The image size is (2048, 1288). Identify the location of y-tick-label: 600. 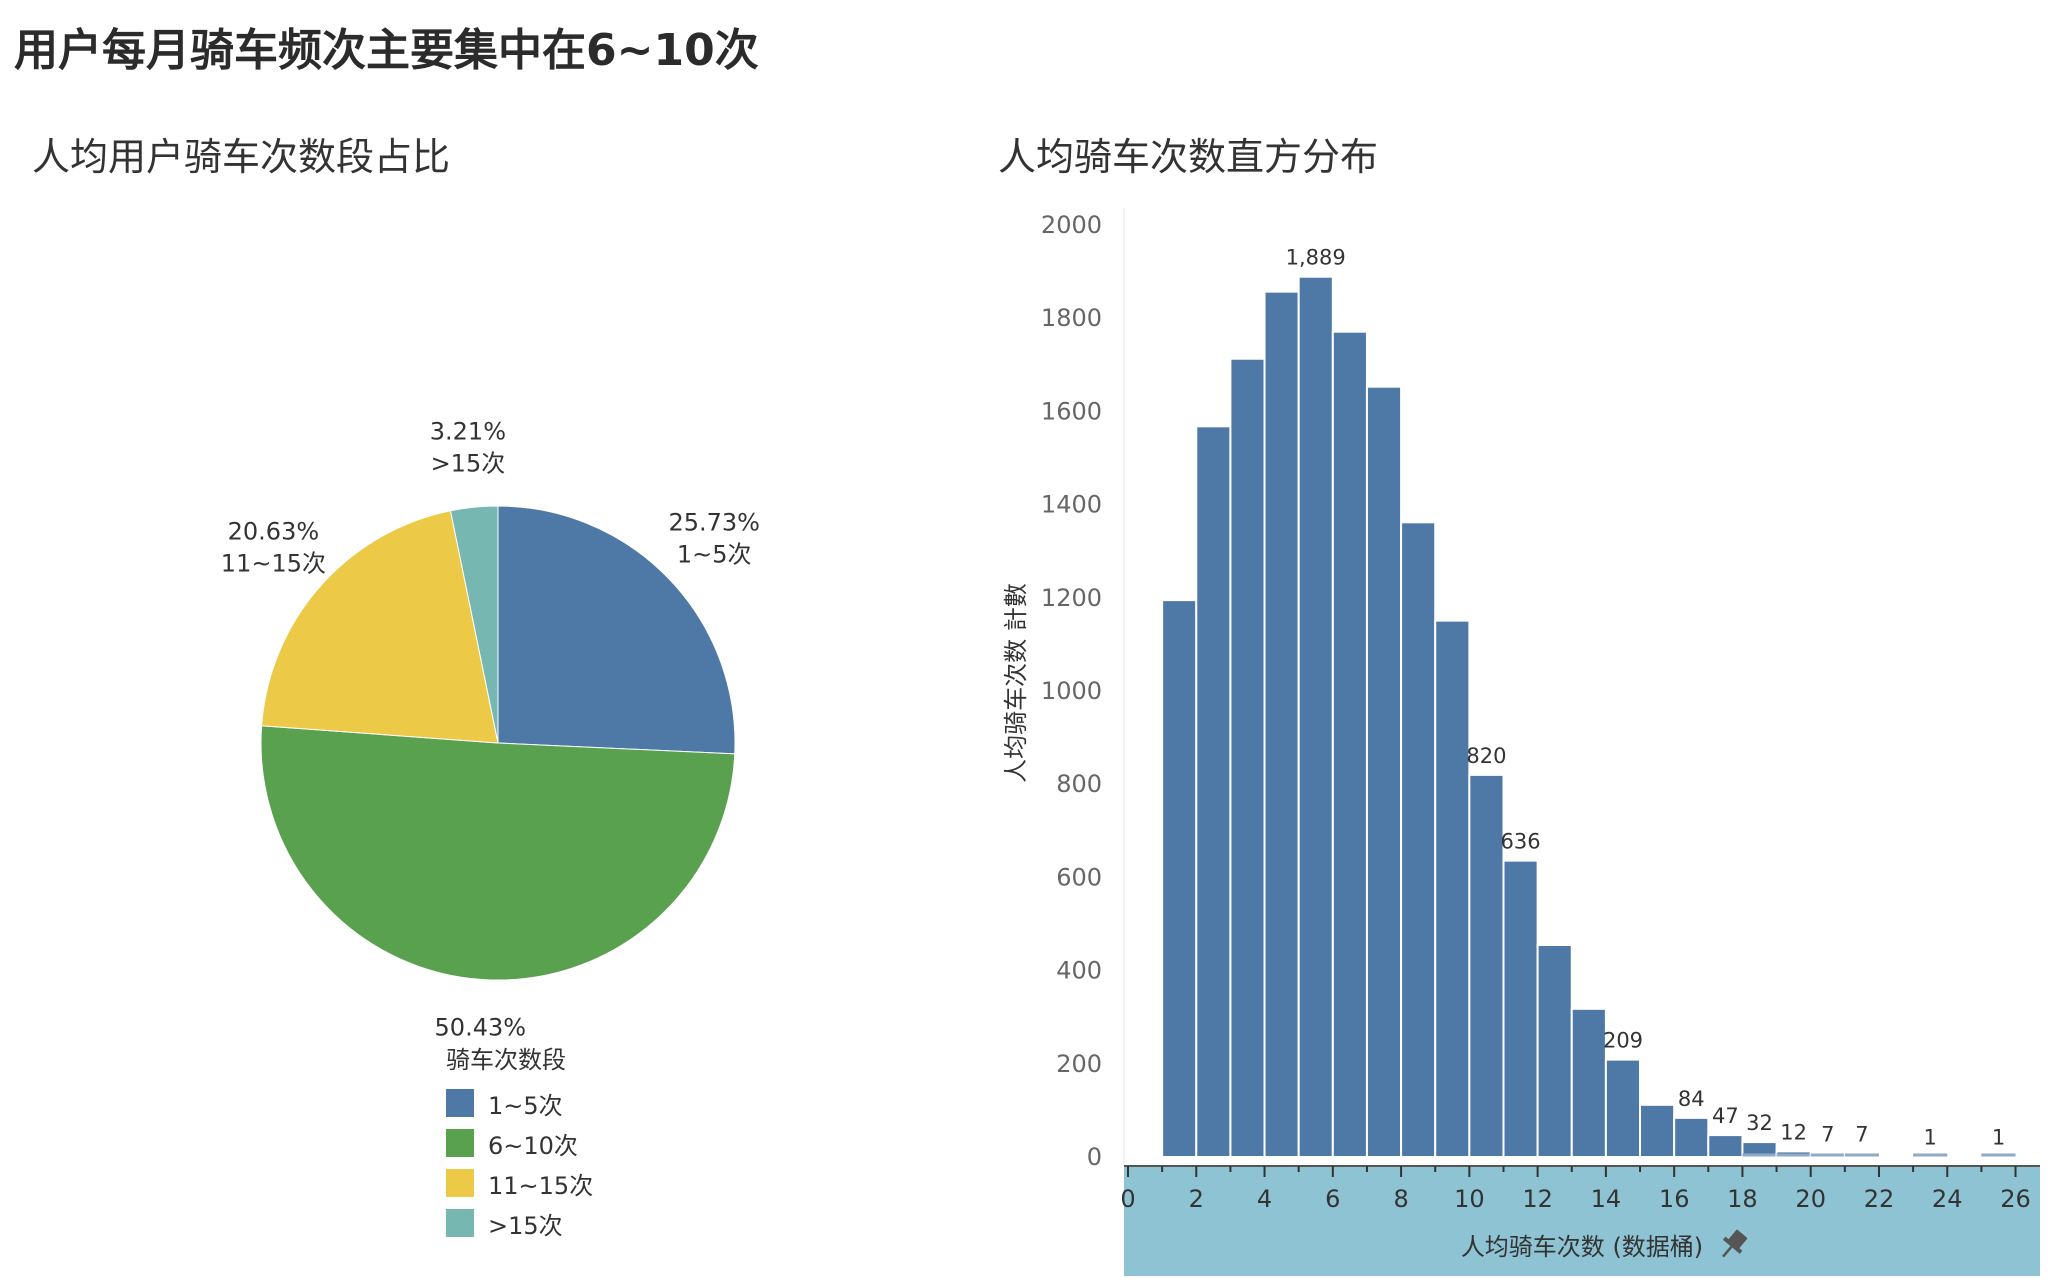
(1079, 877).